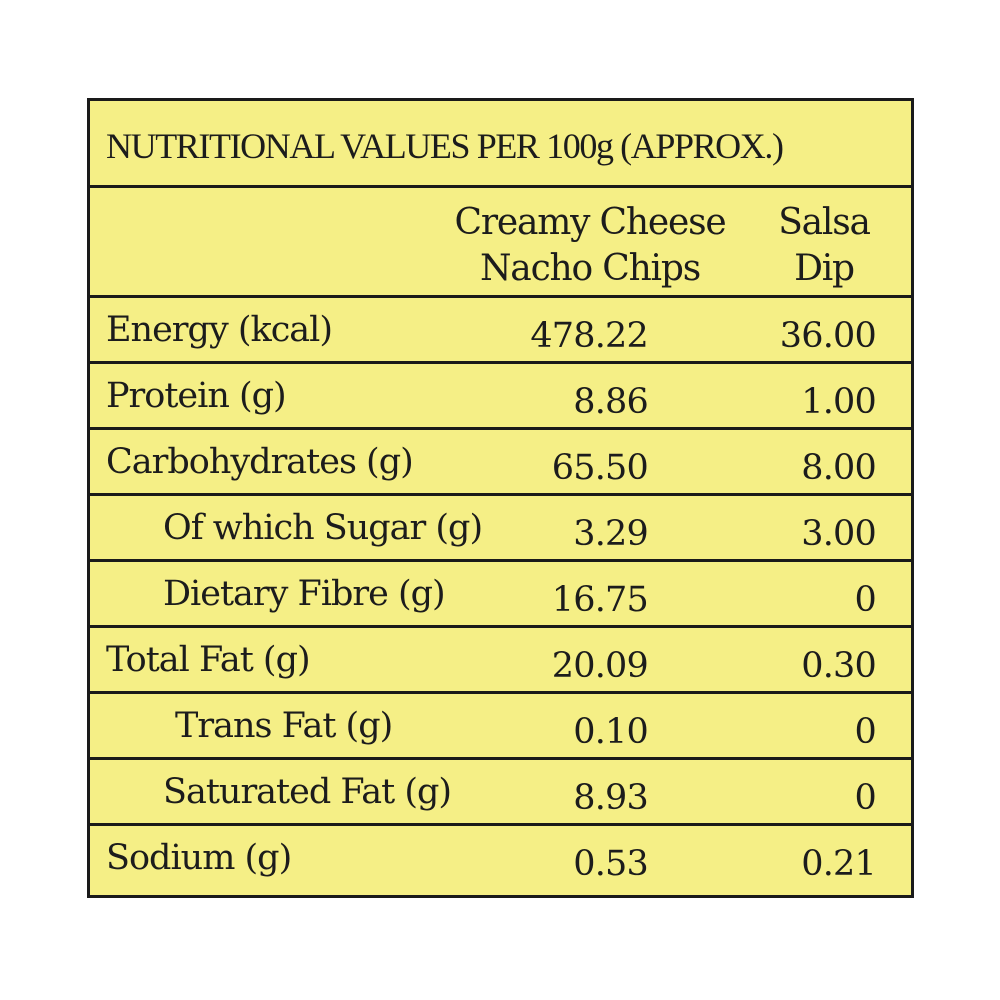  What do you see at coordinates (824, 268) in the screenshot?
I see `column-header-dip-line2: Dip` at bounding box center [824, 268].